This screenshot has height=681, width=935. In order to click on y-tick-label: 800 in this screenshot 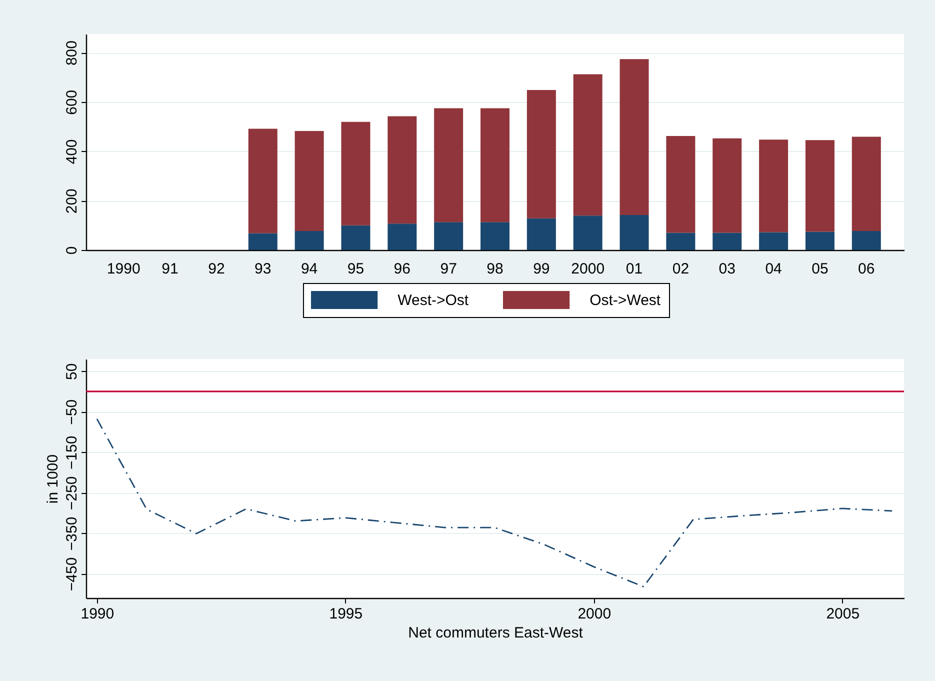, I will do `click(72, 53)`.